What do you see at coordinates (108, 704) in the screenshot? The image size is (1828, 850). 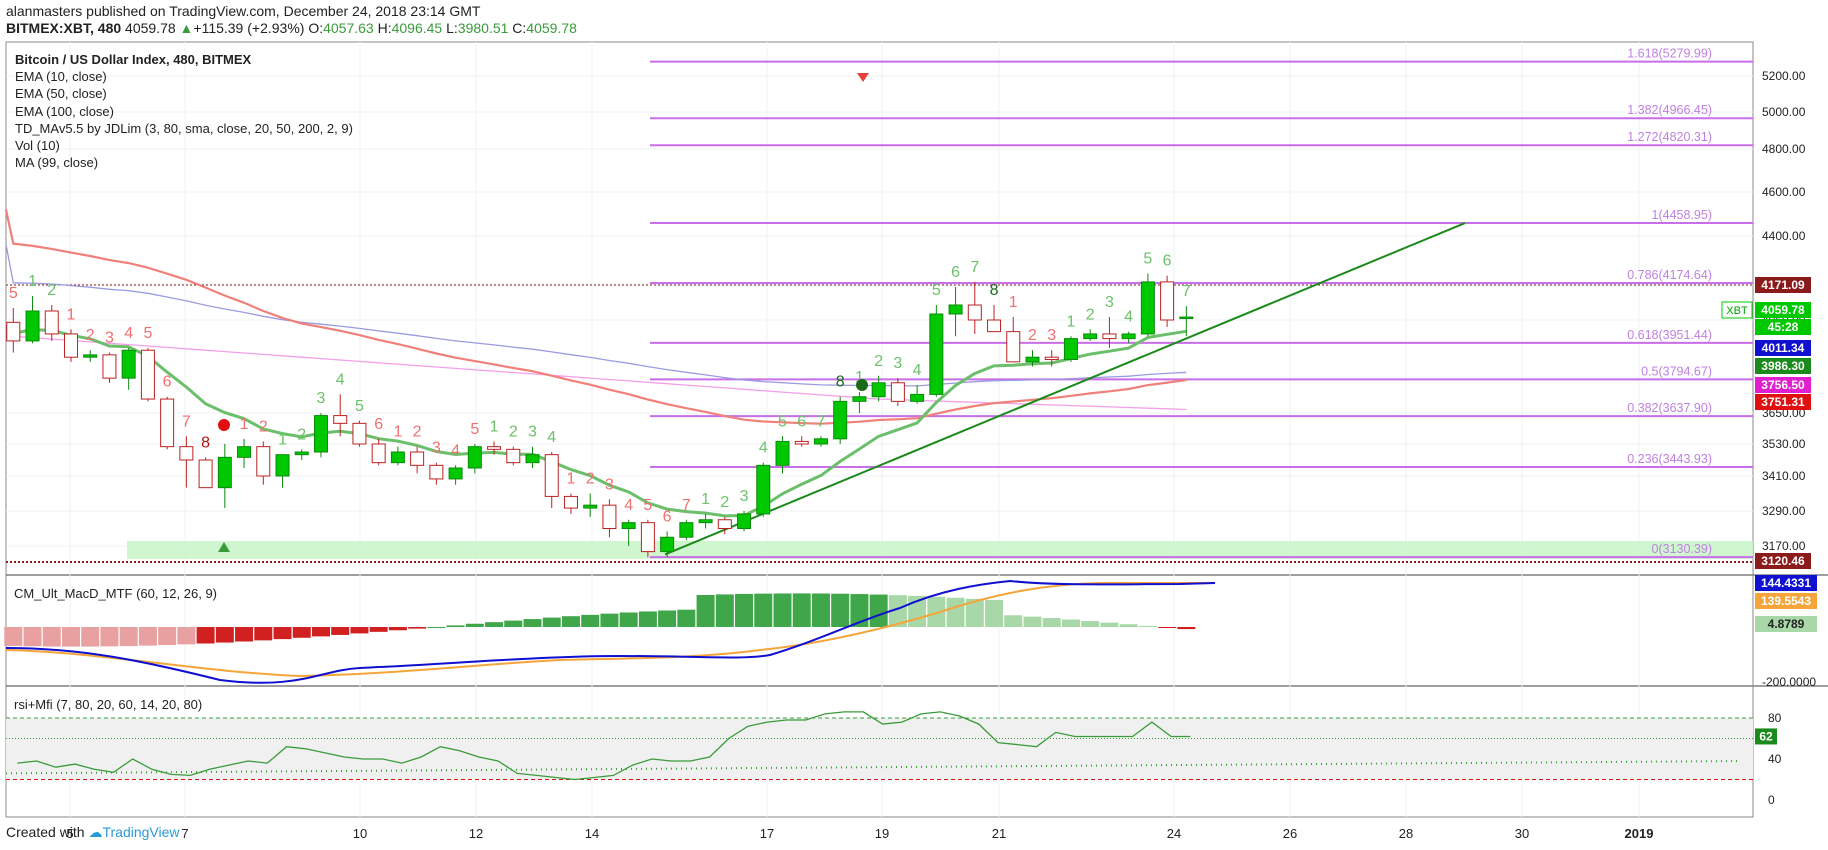 I see `rsi-pane-title: rsi+Mfi (7, 80, 20, 60, 14, 20, 80)` at bounding box center [108, 704].